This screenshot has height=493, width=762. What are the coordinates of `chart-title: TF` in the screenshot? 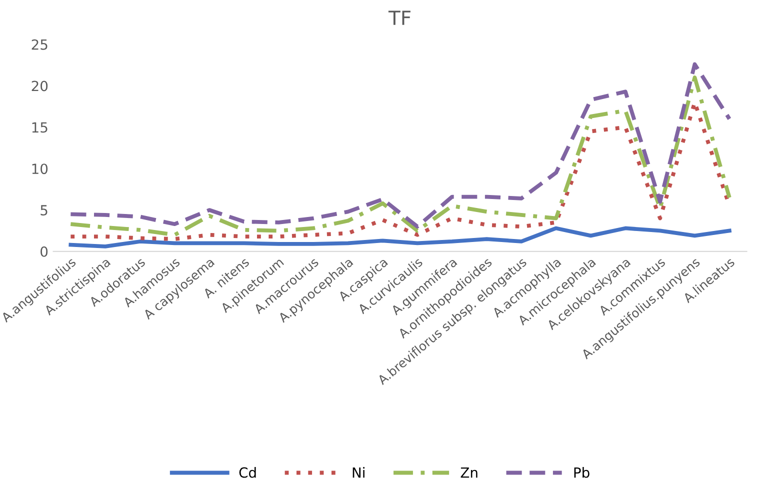 It's located at (399, 17).